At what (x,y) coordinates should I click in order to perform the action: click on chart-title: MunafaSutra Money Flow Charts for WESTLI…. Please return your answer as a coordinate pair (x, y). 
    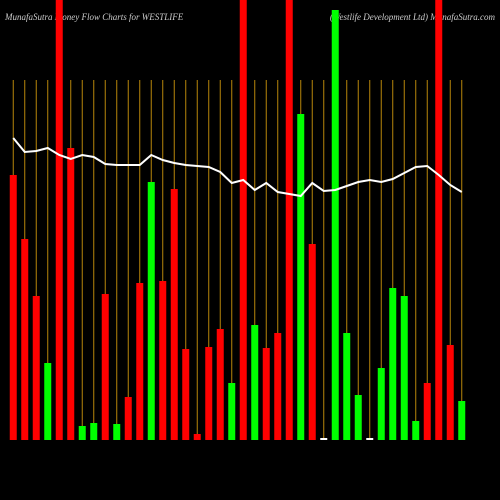
    Looking at the image, I should click on (94, 17).